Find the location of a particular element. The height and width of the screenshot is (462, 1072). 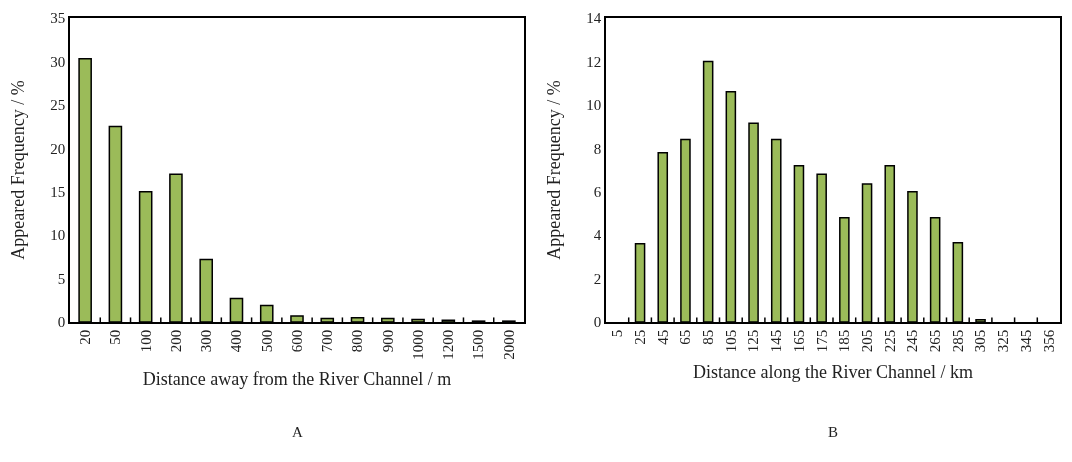

y-tick-label: 6 is located at coordinates (597, 191).